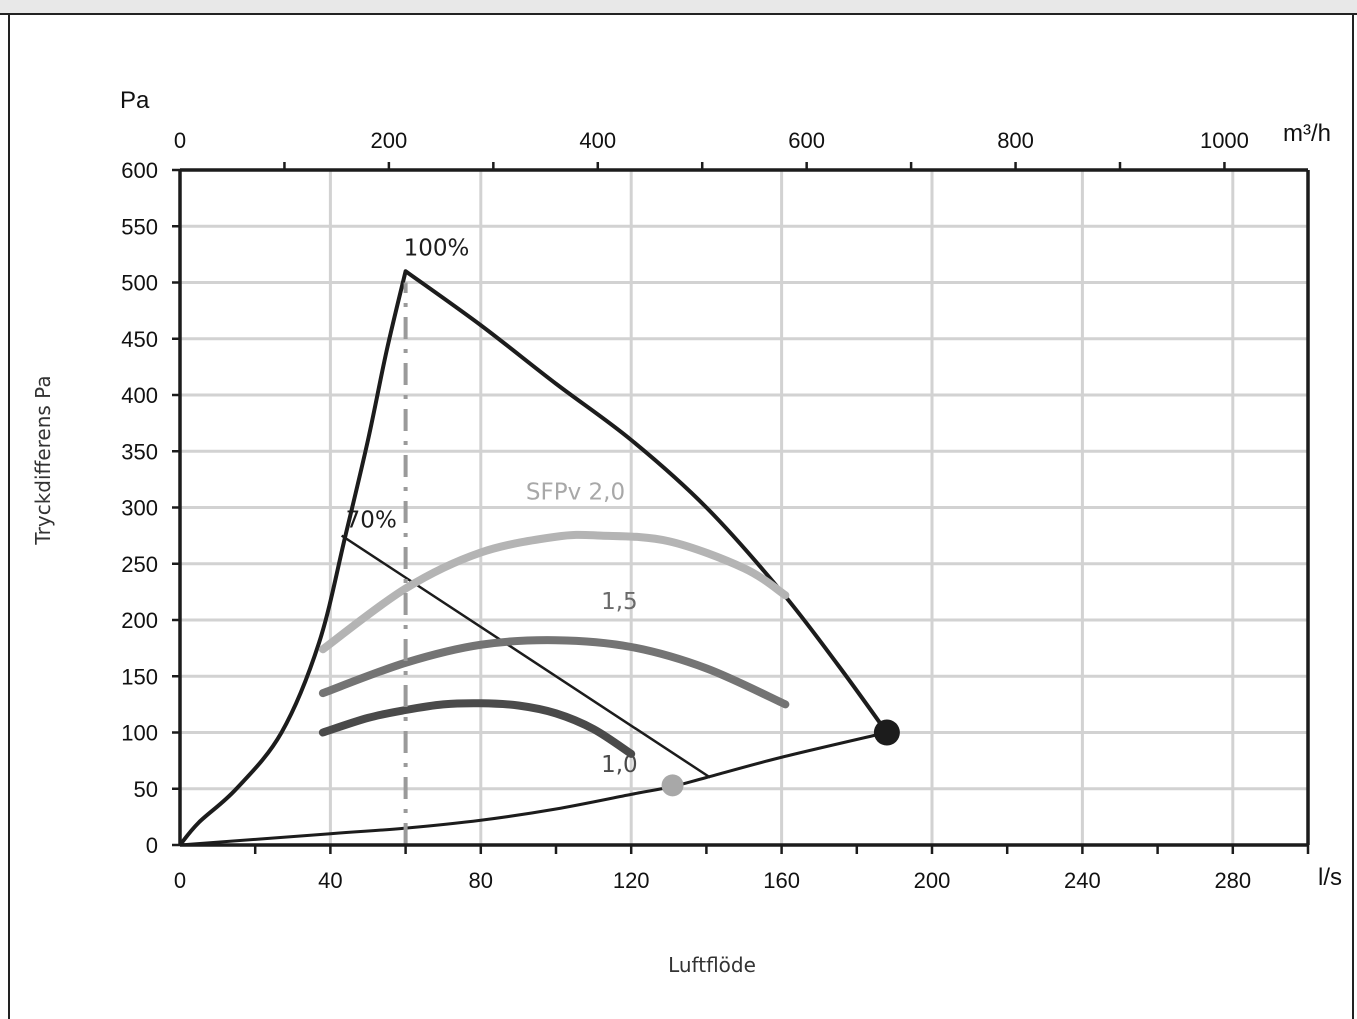 This screenshot has width=1357, height=1019. Describe the element at coordinates (1330, 877) in the screenshot. I see `x-unit-label: l/s` at that location.